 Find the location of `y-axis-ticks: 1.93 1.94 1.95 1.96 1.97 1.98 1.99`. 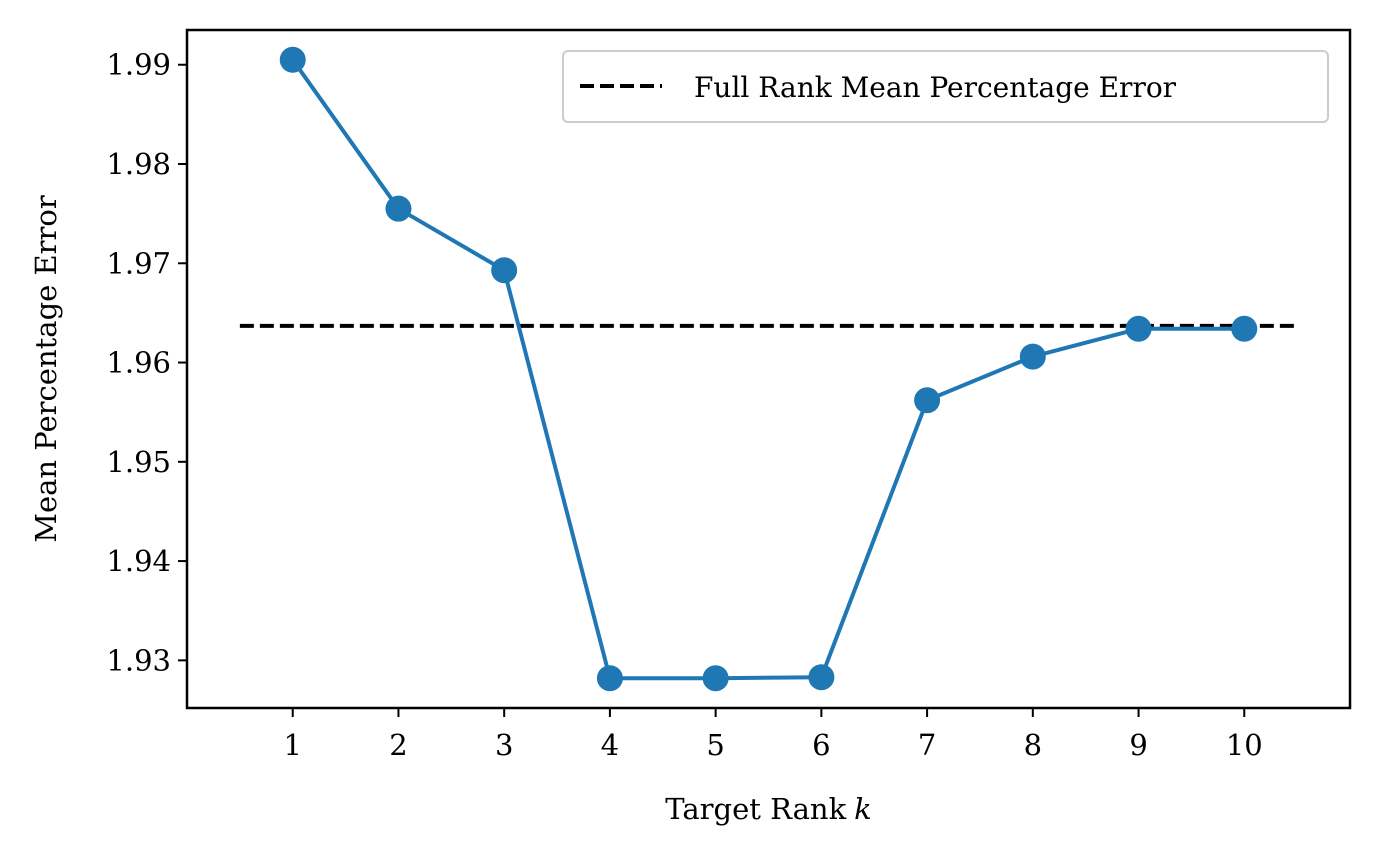

y-axis-ticks: 1.93 1.94 1.95 1.96 1.97 1.98 1.99 is located at coordinates (146, 362).